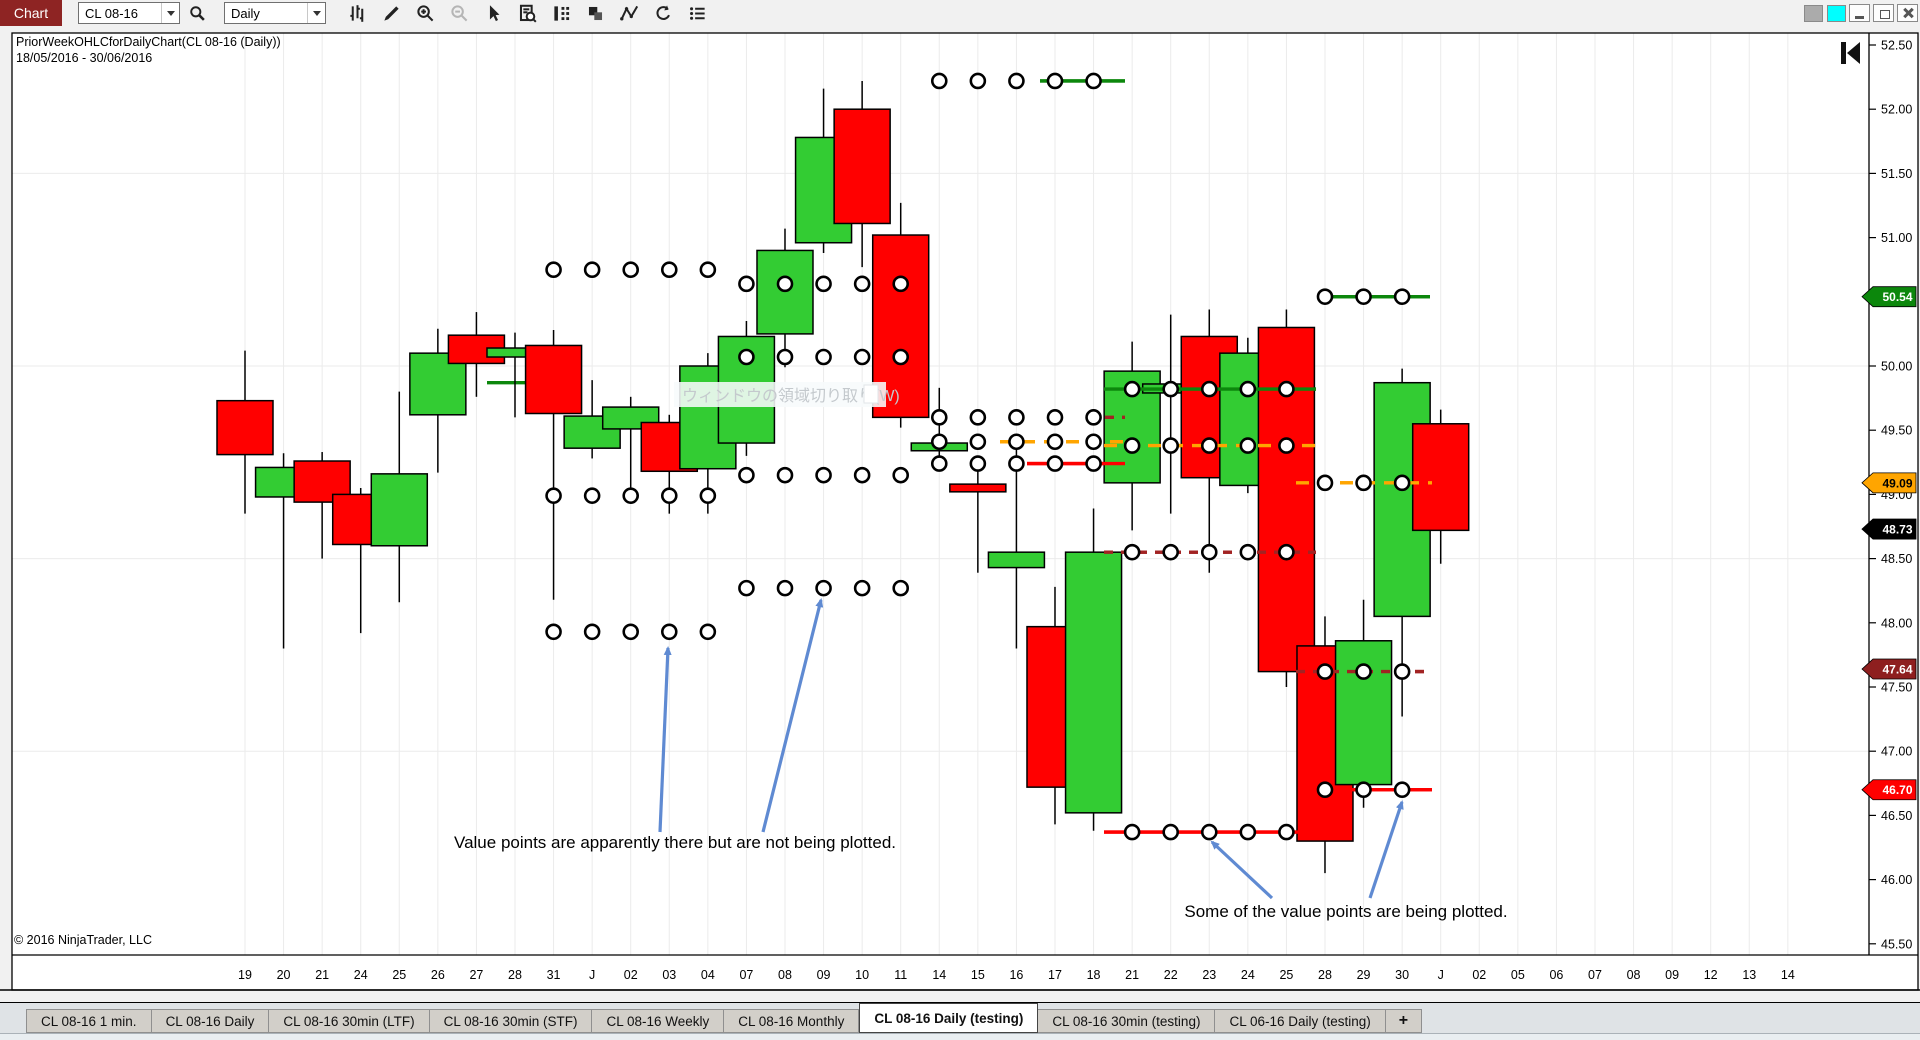  I want to click on svg-text: 11, so click(900, 975).